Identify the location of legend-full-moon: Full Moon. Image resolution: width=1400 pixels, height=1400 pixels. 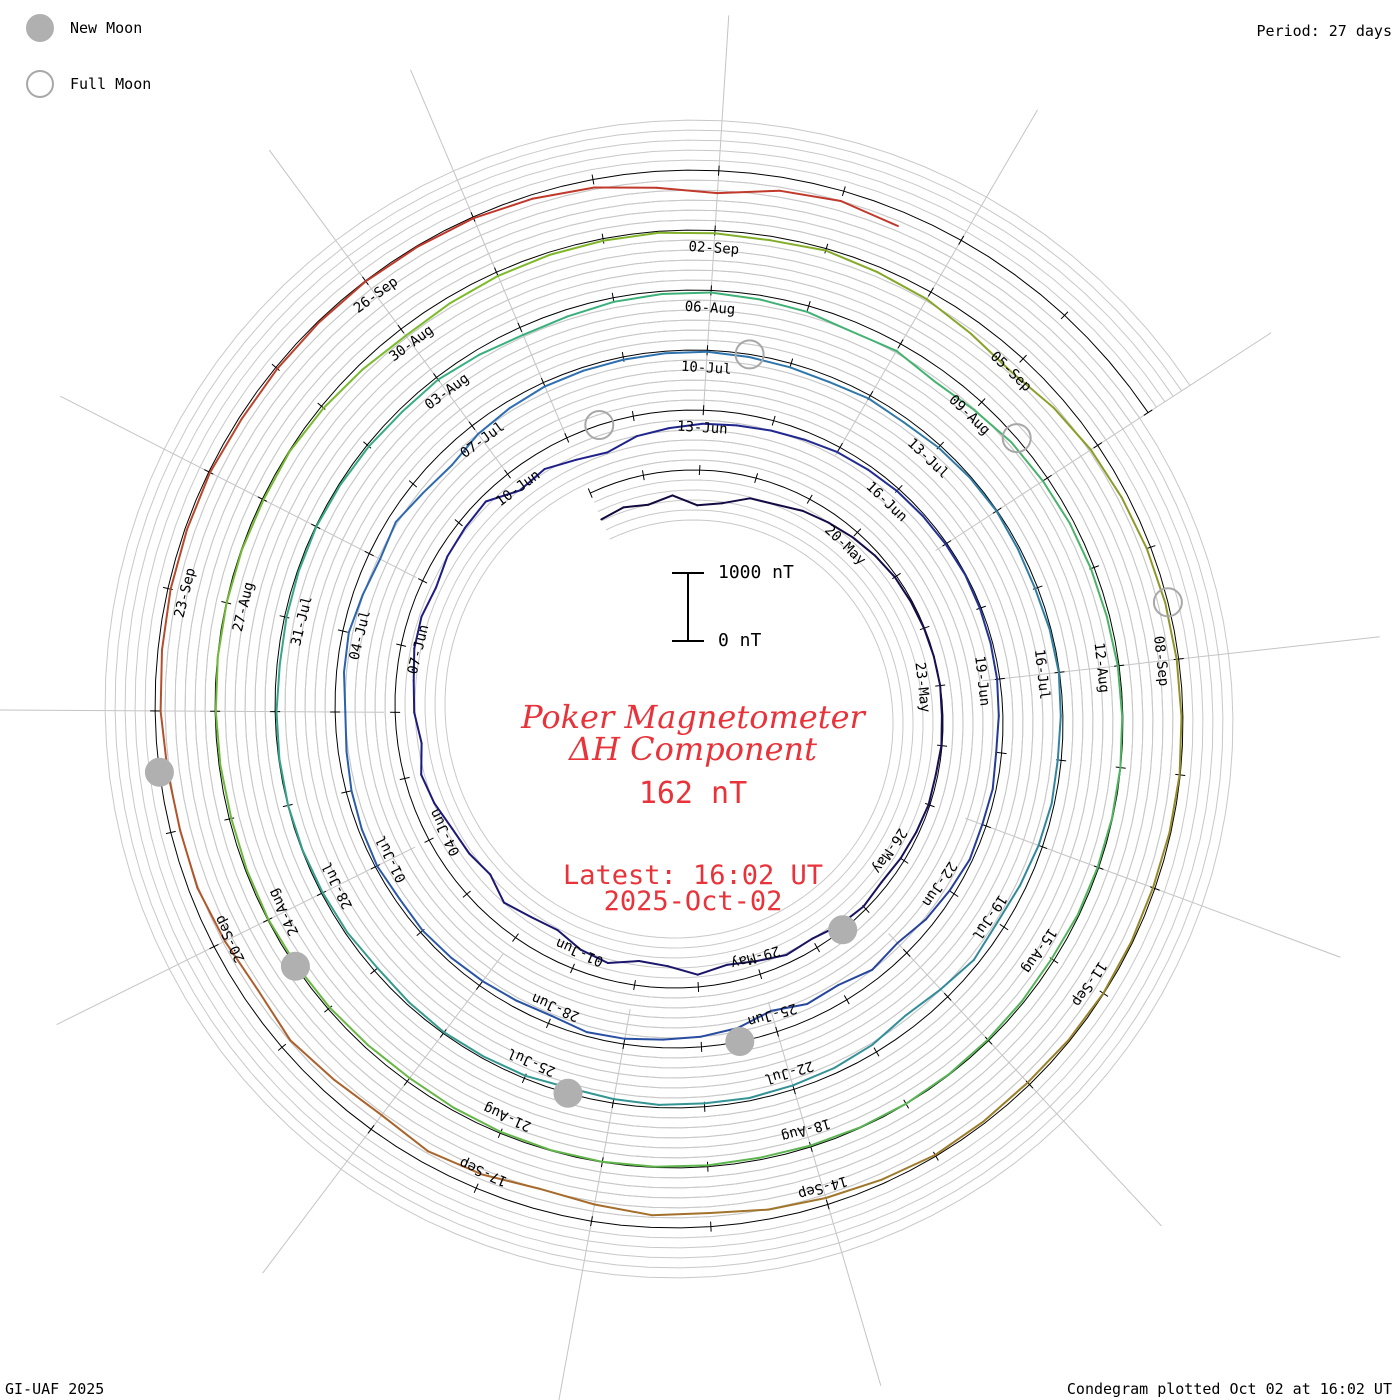
(88, 84).